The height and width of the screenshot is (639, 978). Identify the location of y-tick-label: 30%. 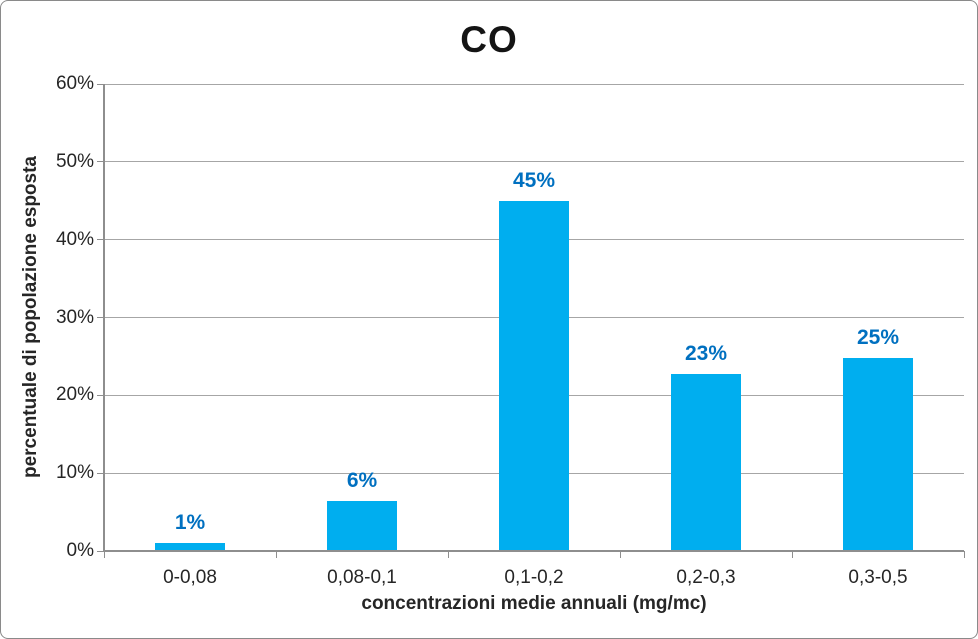
(74, 317).